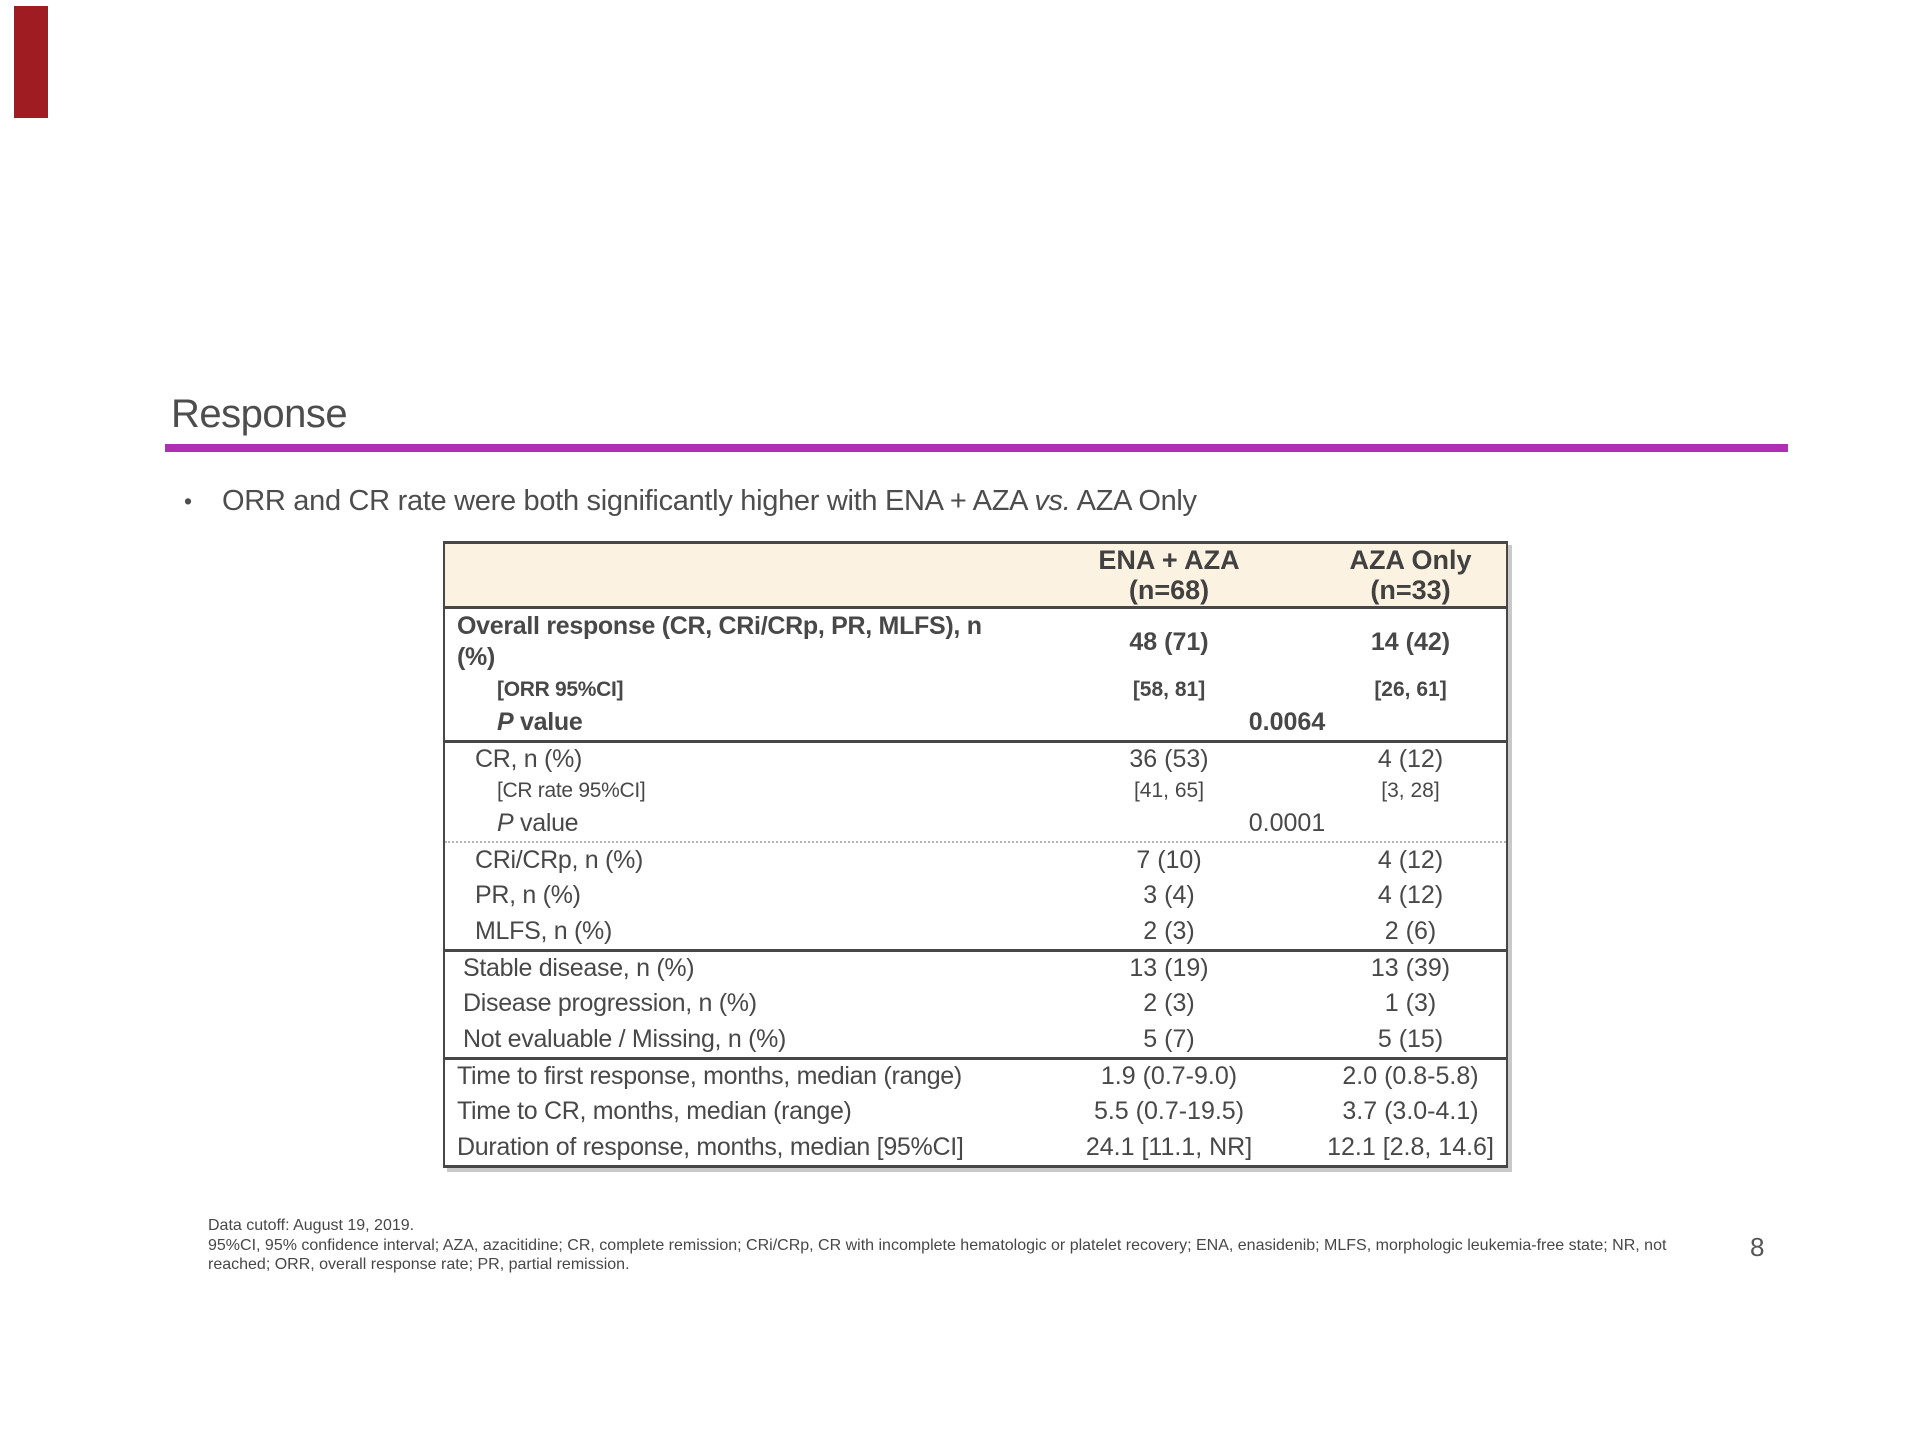 The width and height of the screenshot is (1920, 1440). What do you see at coordinates (1169, 641) in the screenshot?
I see `ena-aza-value: 48 (71)` at bounding box center [1169, 641].